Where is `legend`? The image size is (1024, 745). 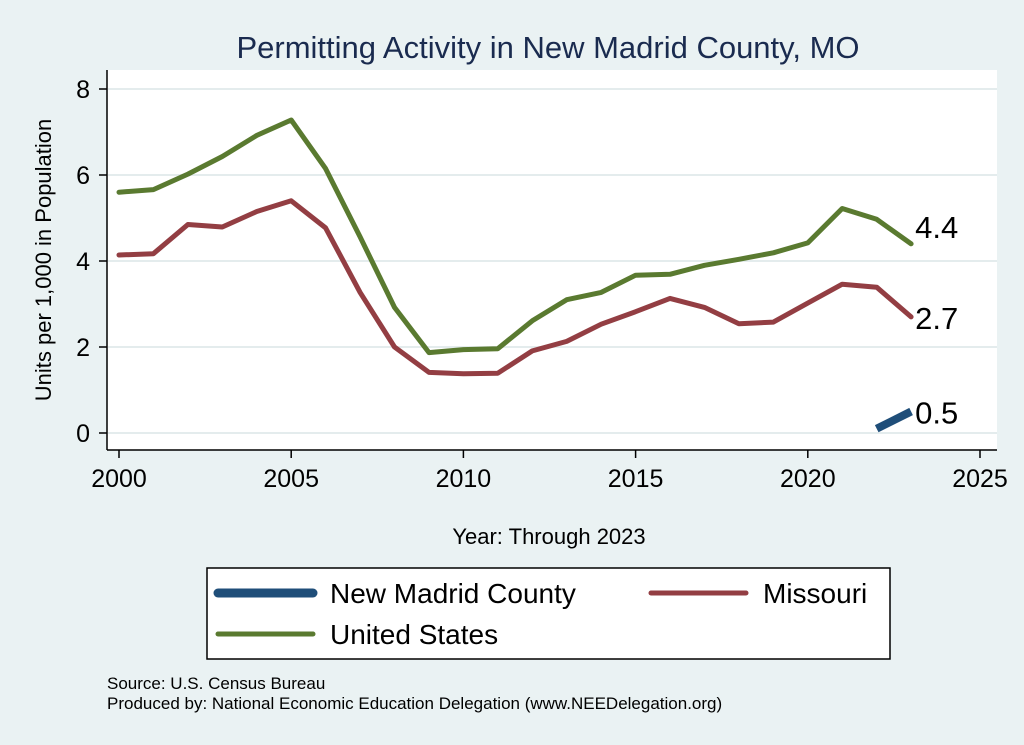 legend is located at coordinates (548, 613).